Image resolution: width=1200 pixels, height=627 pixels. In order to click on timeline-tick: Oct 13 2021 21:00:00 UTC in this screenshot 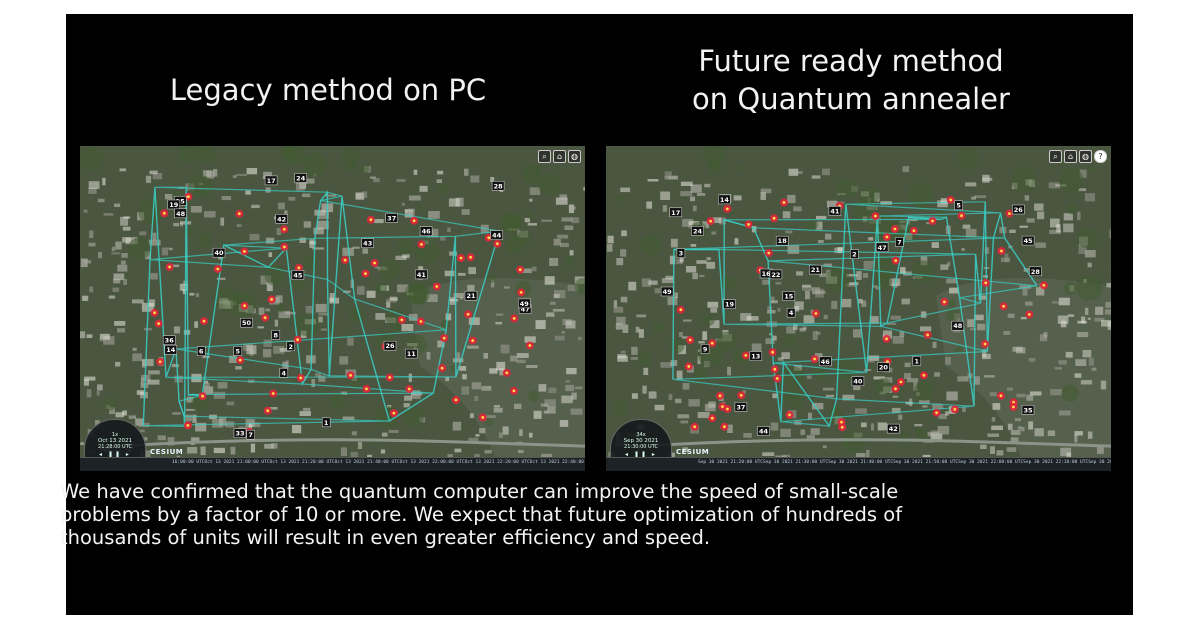, I will do `click(237, 462)`.